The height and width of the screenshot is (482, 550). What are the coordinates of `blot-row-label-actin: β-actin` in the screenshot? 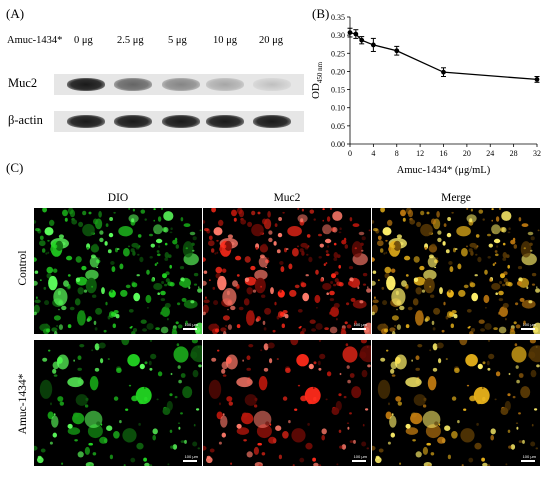 It's located at (25, 120).